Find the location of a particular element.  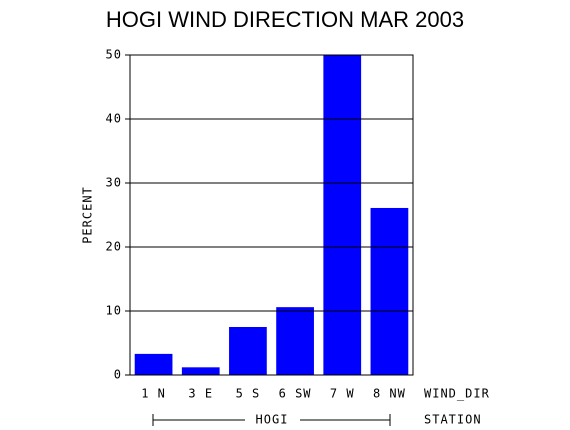

y-tick-label: 20 is located at coordinates (114, 247).